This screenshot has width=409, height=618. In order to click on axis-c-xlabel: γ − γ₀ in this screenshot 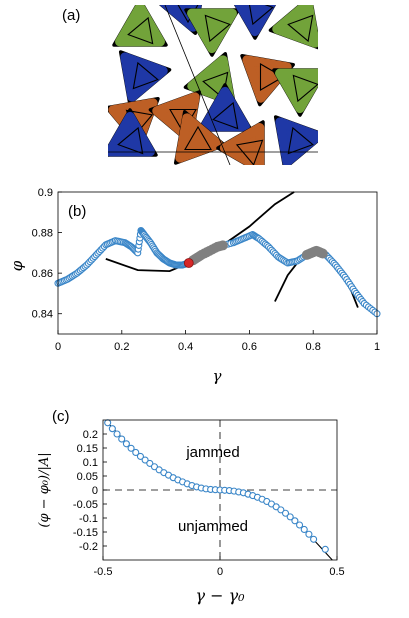, I will do `click(220, 595)`.